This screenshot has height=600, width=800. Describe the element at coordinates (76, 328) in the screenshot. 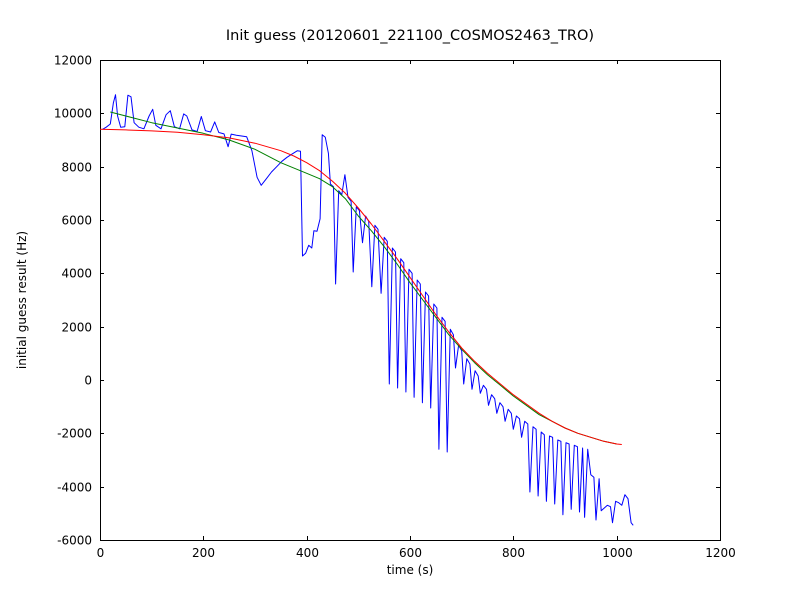

I see `y-tick-label: 2000` at that location.